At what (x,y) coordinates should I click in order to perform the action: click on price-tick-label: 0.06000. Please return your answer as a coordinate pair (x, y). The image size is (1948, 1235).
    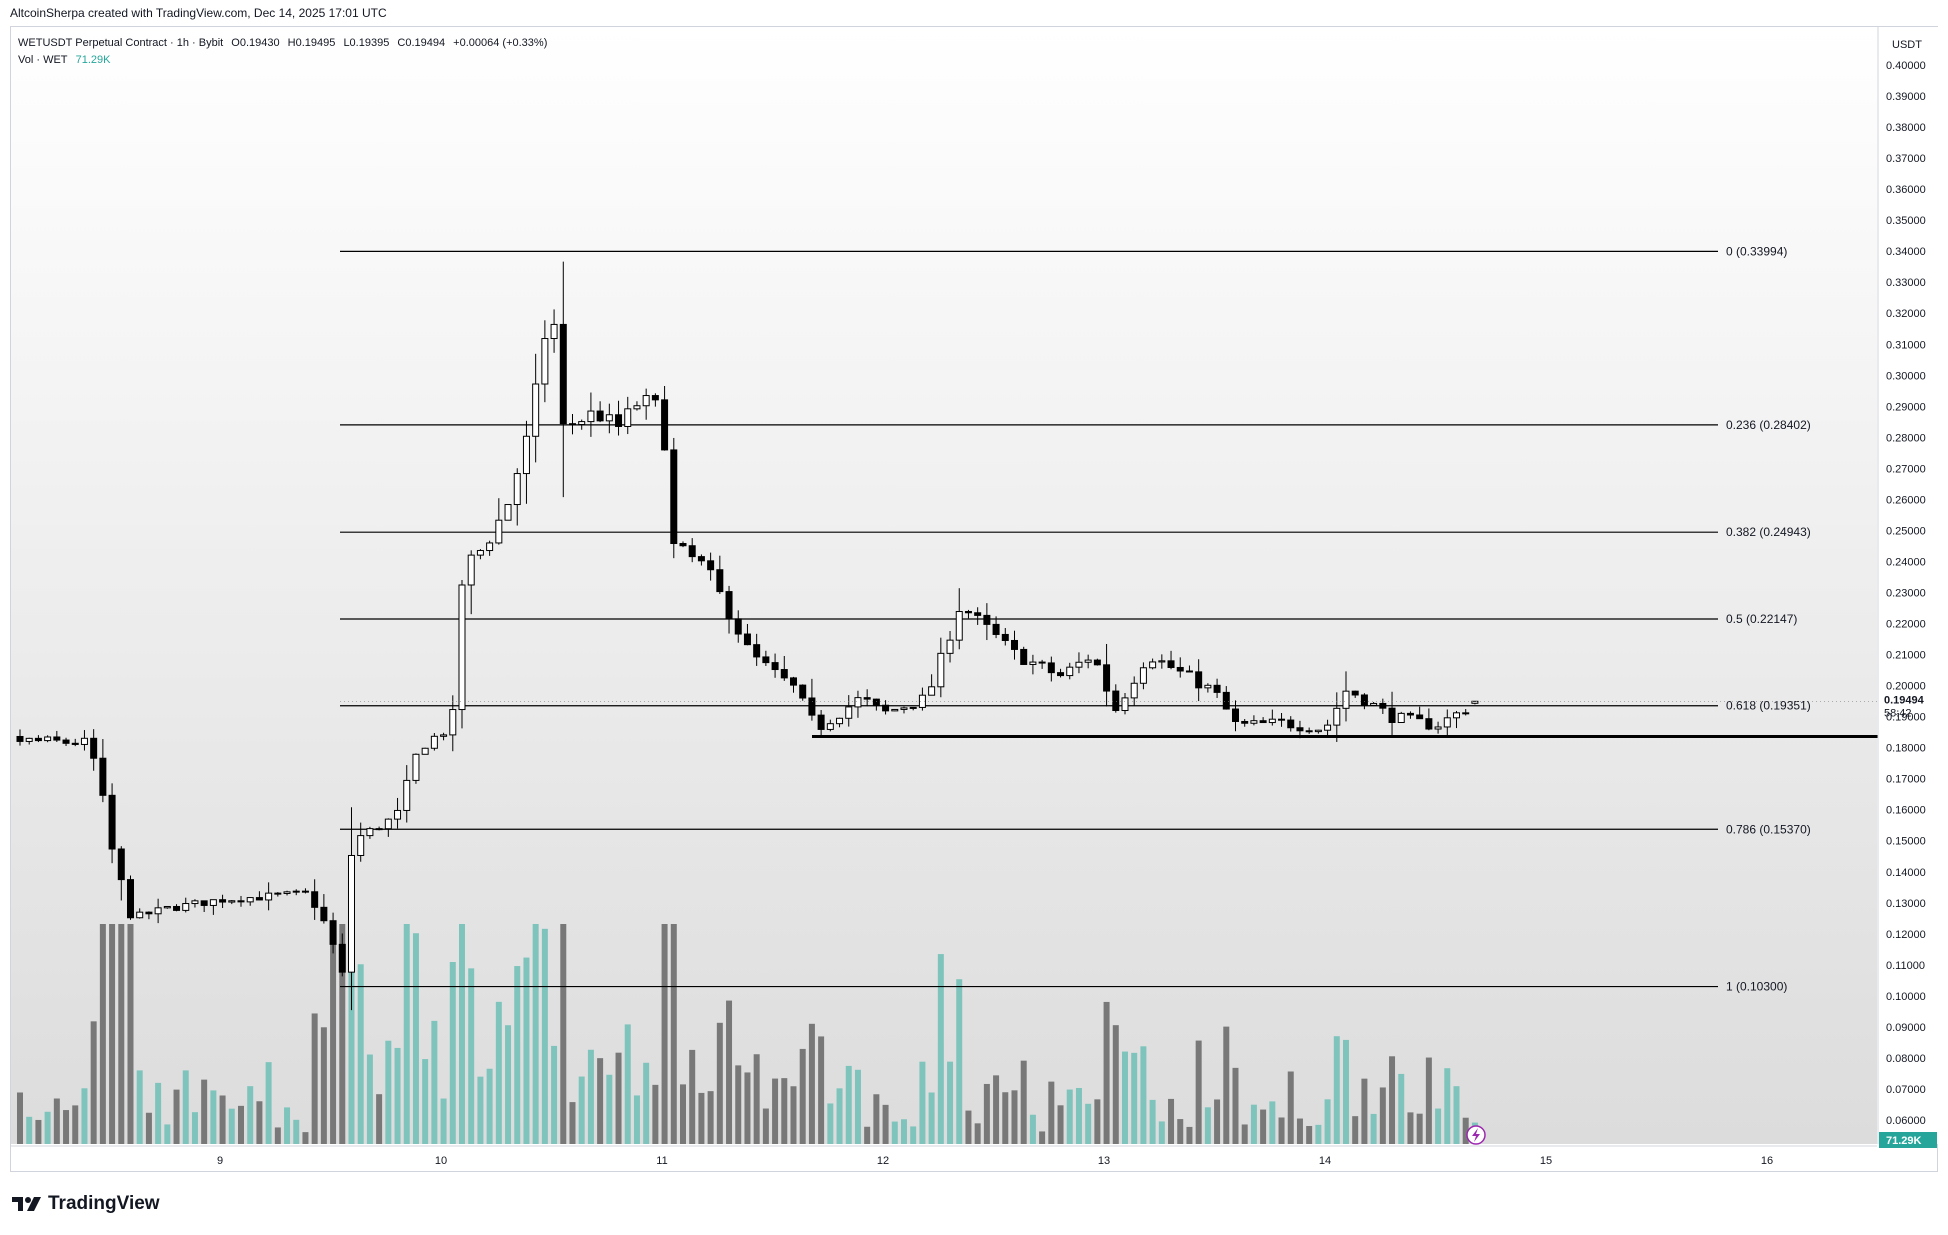
    Looking at the image, I should click on (1906, 1121).